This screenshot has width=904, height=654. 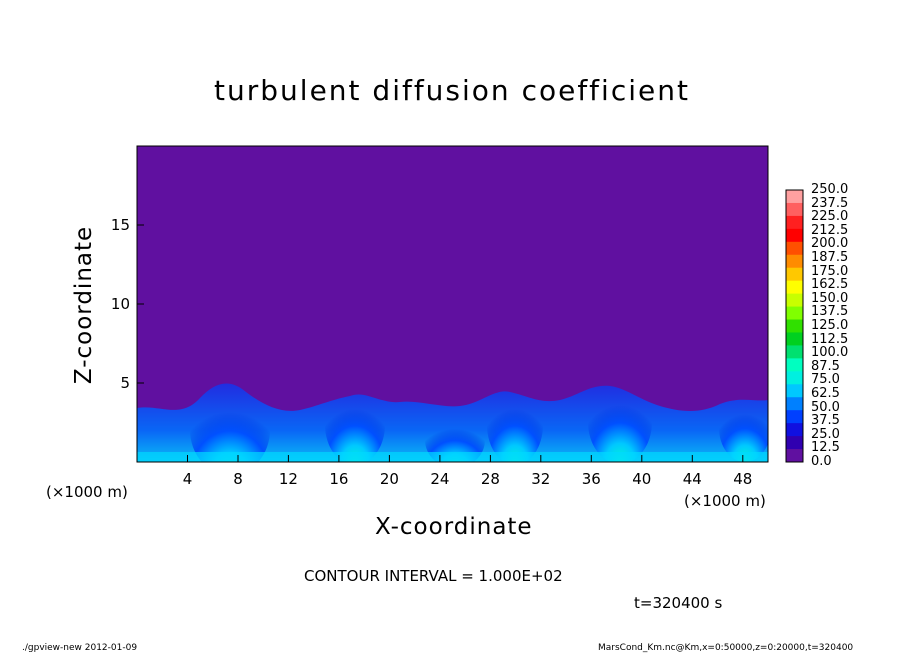 I want to click on x-tick-label: 12, so click(x=288, y=479).